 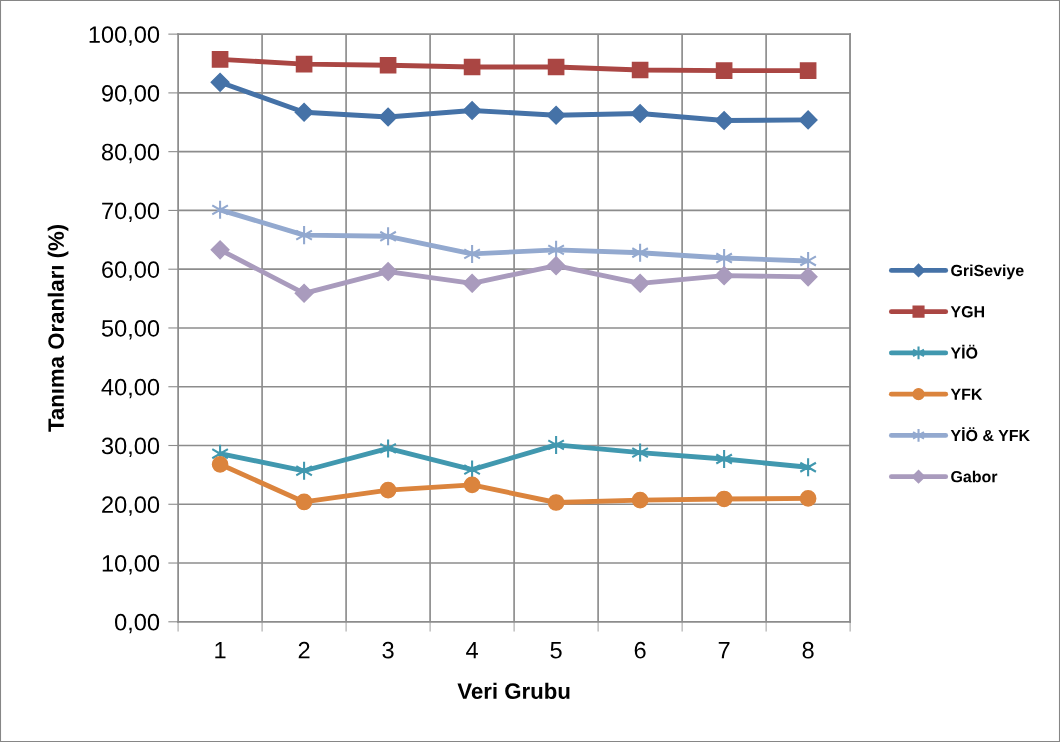 I want to click on legend-label: GriSeviye, so click(x=987, y=272).